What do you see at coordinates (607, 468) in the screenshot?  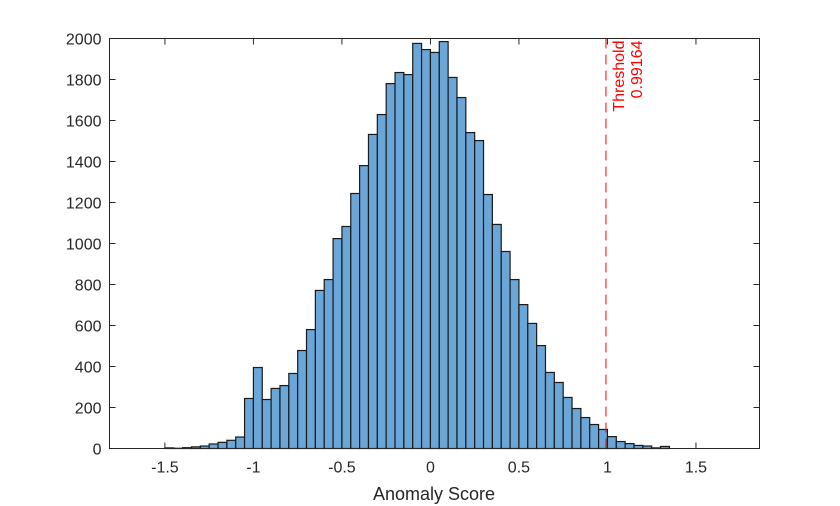 I see `x-tick-label: 1` at bounding box center [607, 468].